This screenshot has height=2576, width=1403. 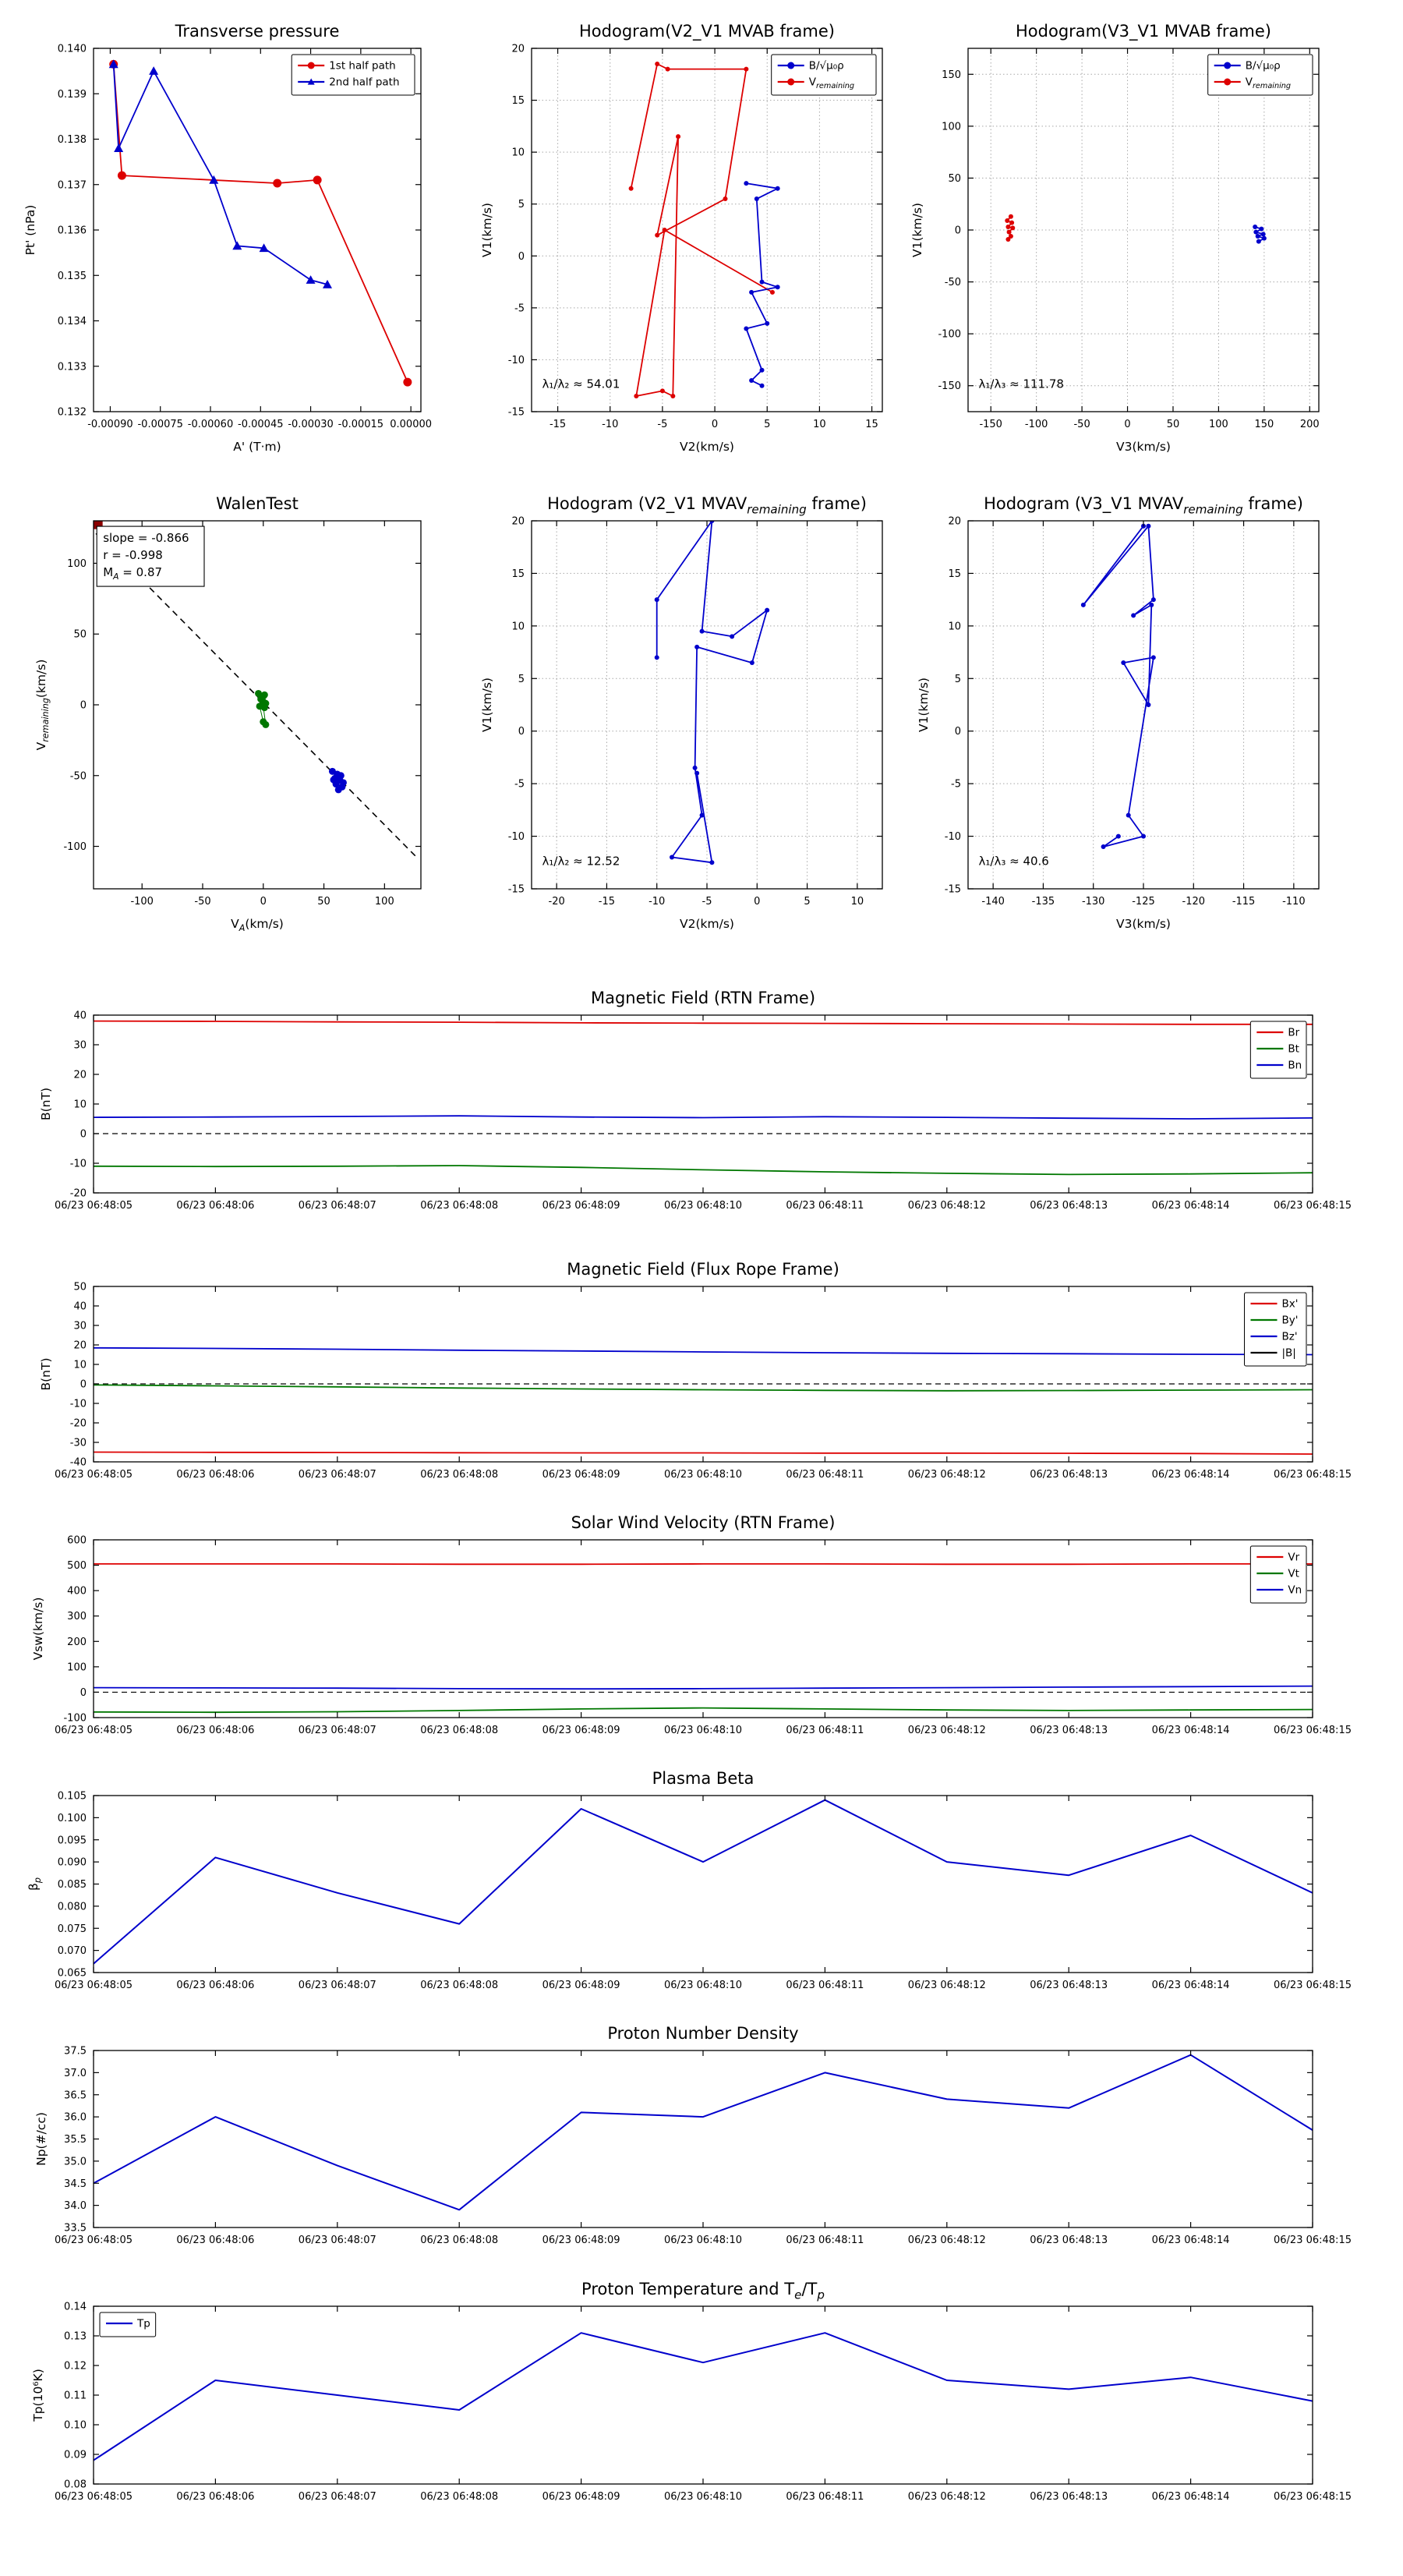 I want to click on y-tick-label: 0.100, so click(x=72, y=1818).